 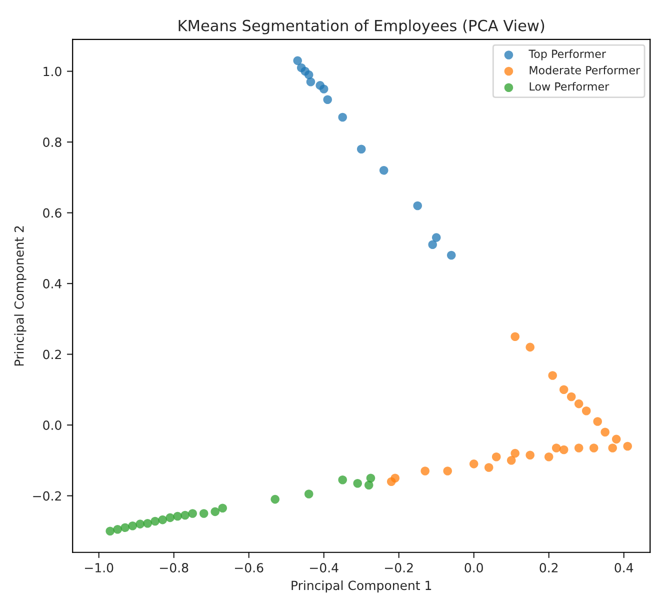 What do you see at coordinates (52, 283) in the screenshot?
I see `y-tick-label: 0.4` at bounding box center [52, 283].